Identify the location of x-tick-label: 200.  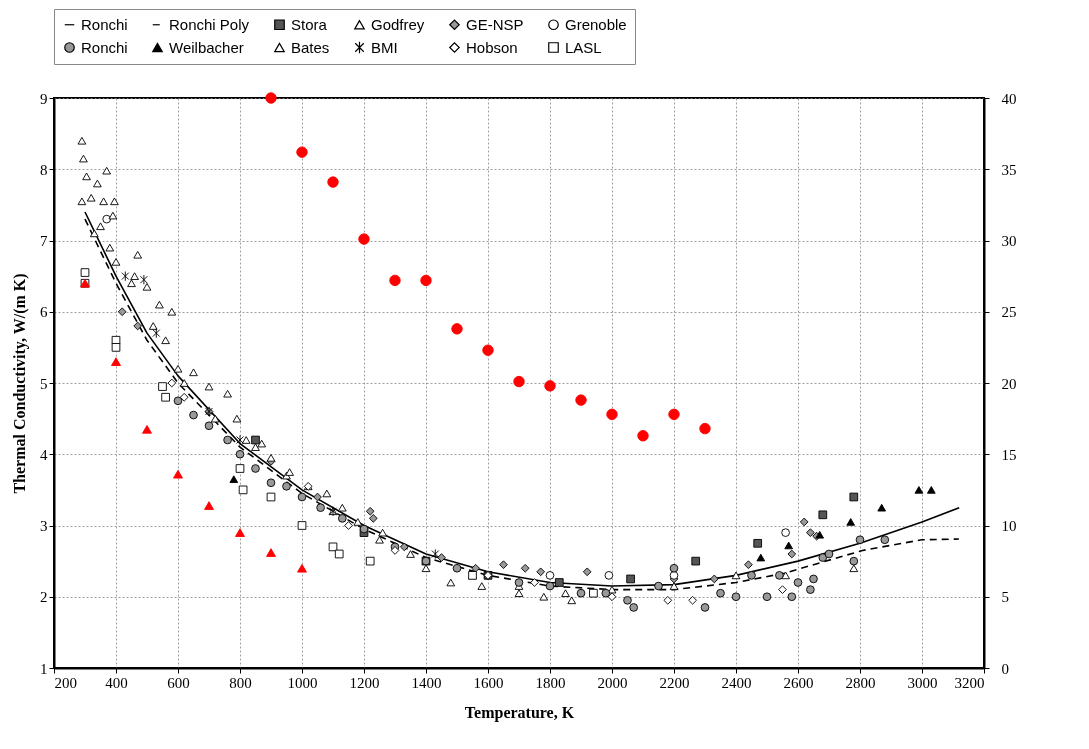
(65, 682).